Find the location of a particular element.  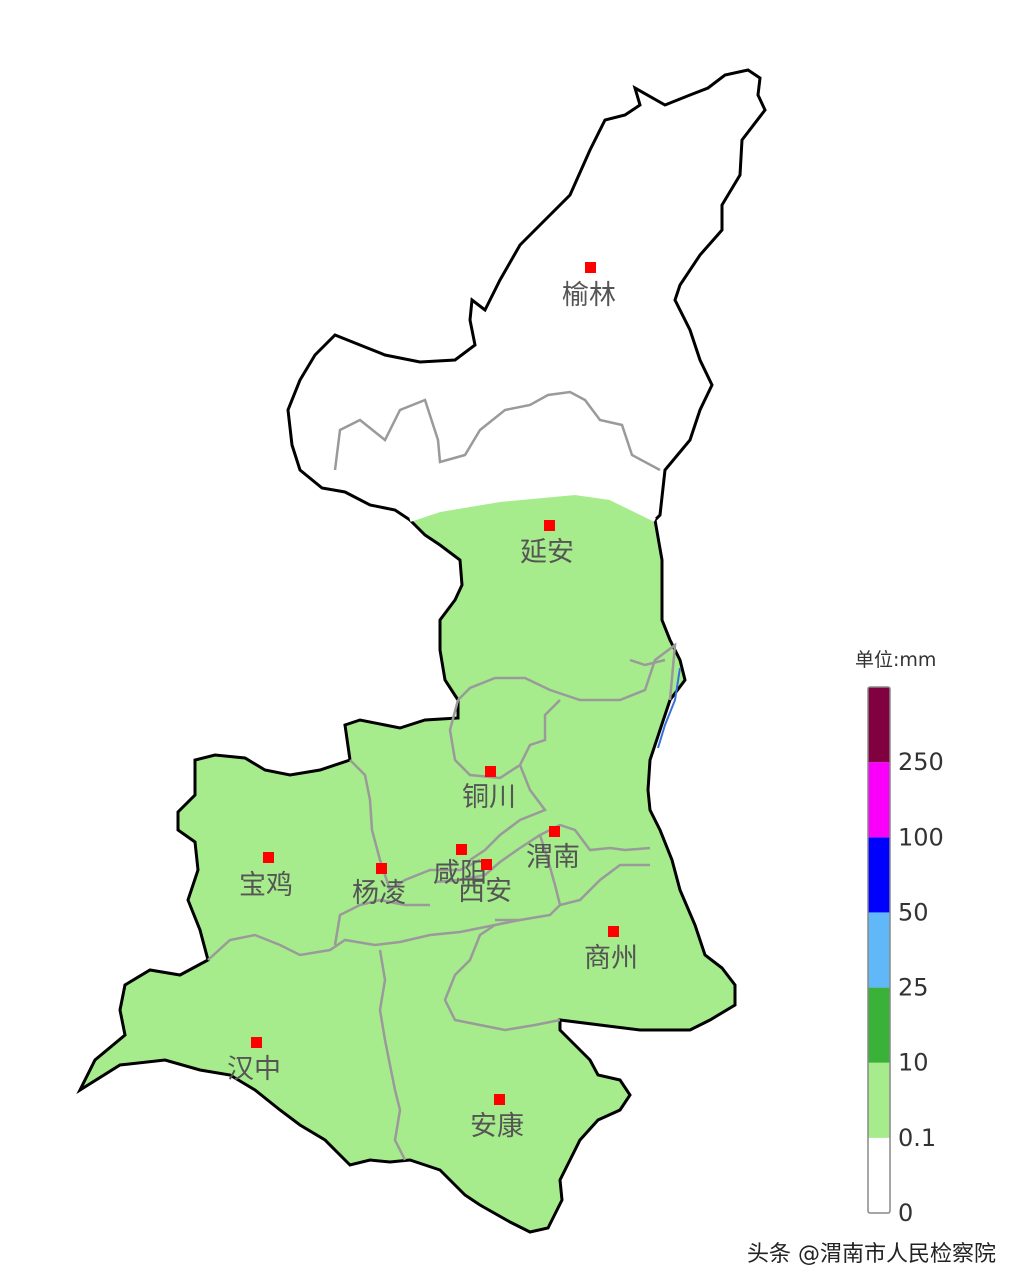

city-weinan: 渭南 is located at coordinates (553, 849).